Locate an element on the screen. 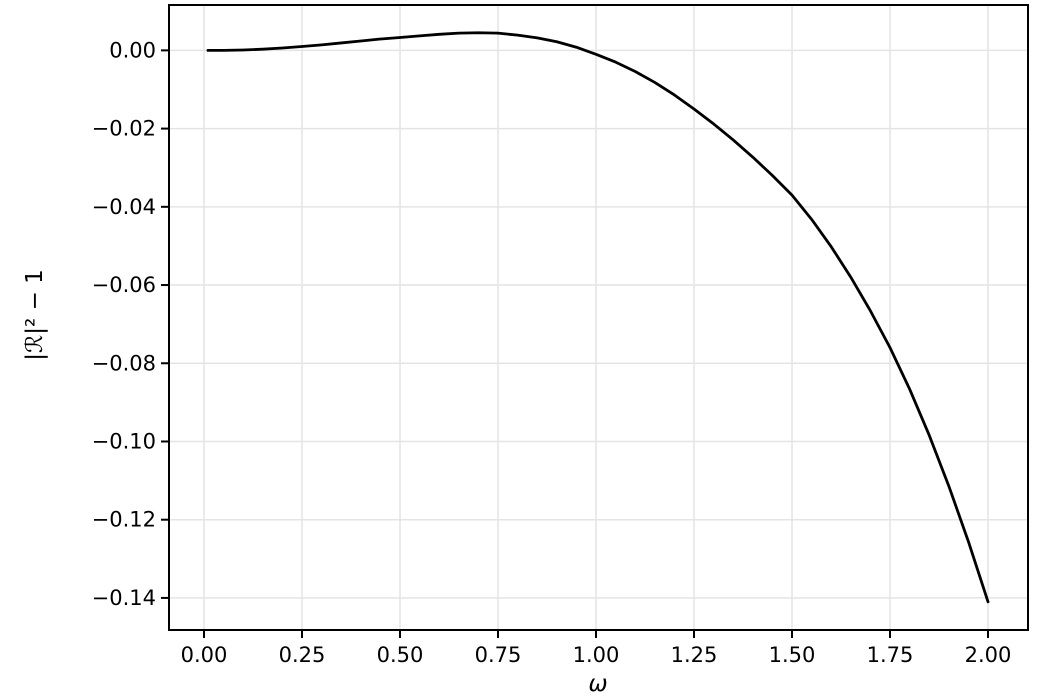 This screenshot has width=1052, height=699. y-tick-label: −0.02 is located at coordinates (124, 129).